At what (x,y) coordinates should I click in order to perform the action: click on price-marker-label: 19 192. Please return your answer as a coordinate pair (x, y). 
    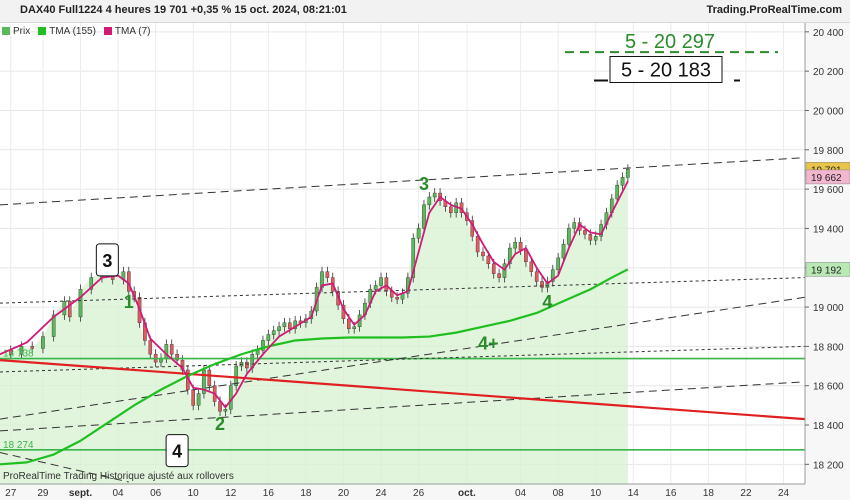
    Looking at the image, I should click on (826, 270).